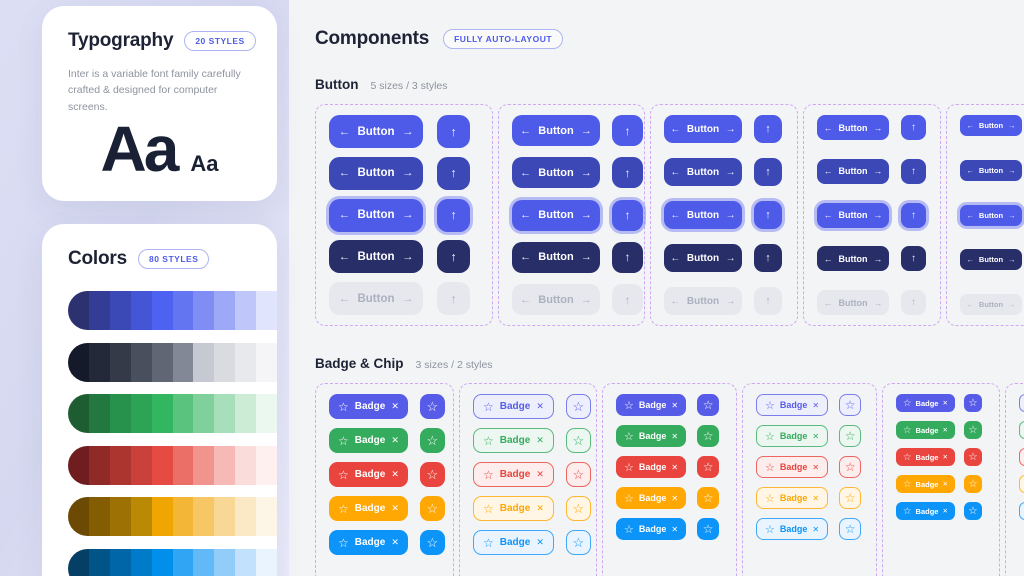 The width and height of the screenshot is (1024, 576). Describe the element at coordinates (768, 129) in the screenshot. I see `icon-button-default: ↑` at that location.